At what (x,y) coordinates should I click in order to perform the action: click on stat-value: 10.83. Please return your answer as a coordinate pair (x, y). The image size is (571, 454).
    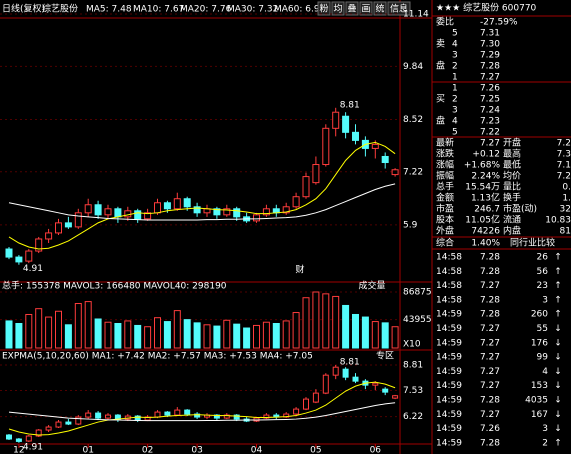
    Looking at the image, I should click on (558, 221).